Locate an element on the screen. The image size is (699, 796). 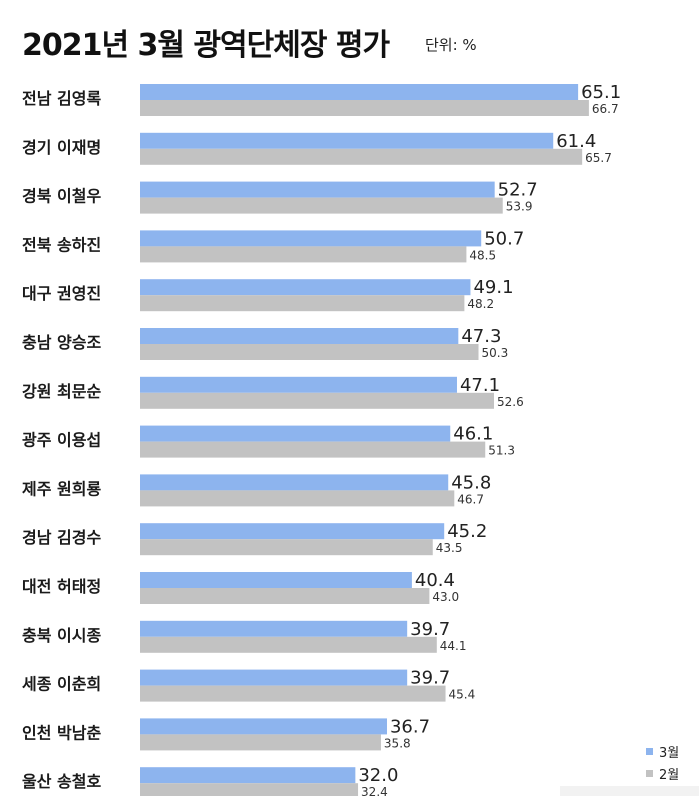
data-label-march-12: 39.7 is located at coordinates (430, 678).